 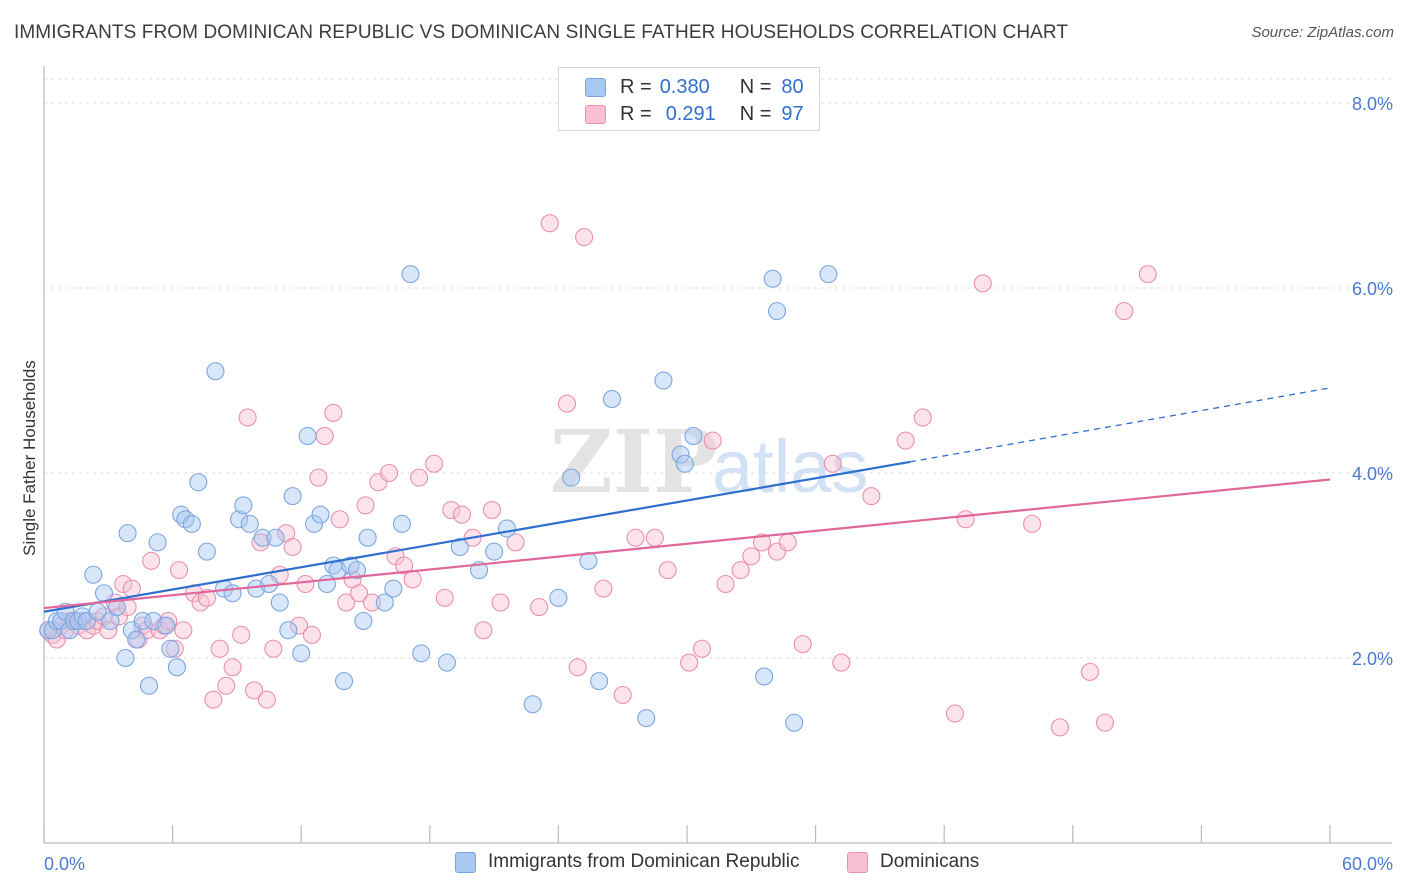 I want to click on bottom-legend-swatch-pink, so click(x=857, y=862).